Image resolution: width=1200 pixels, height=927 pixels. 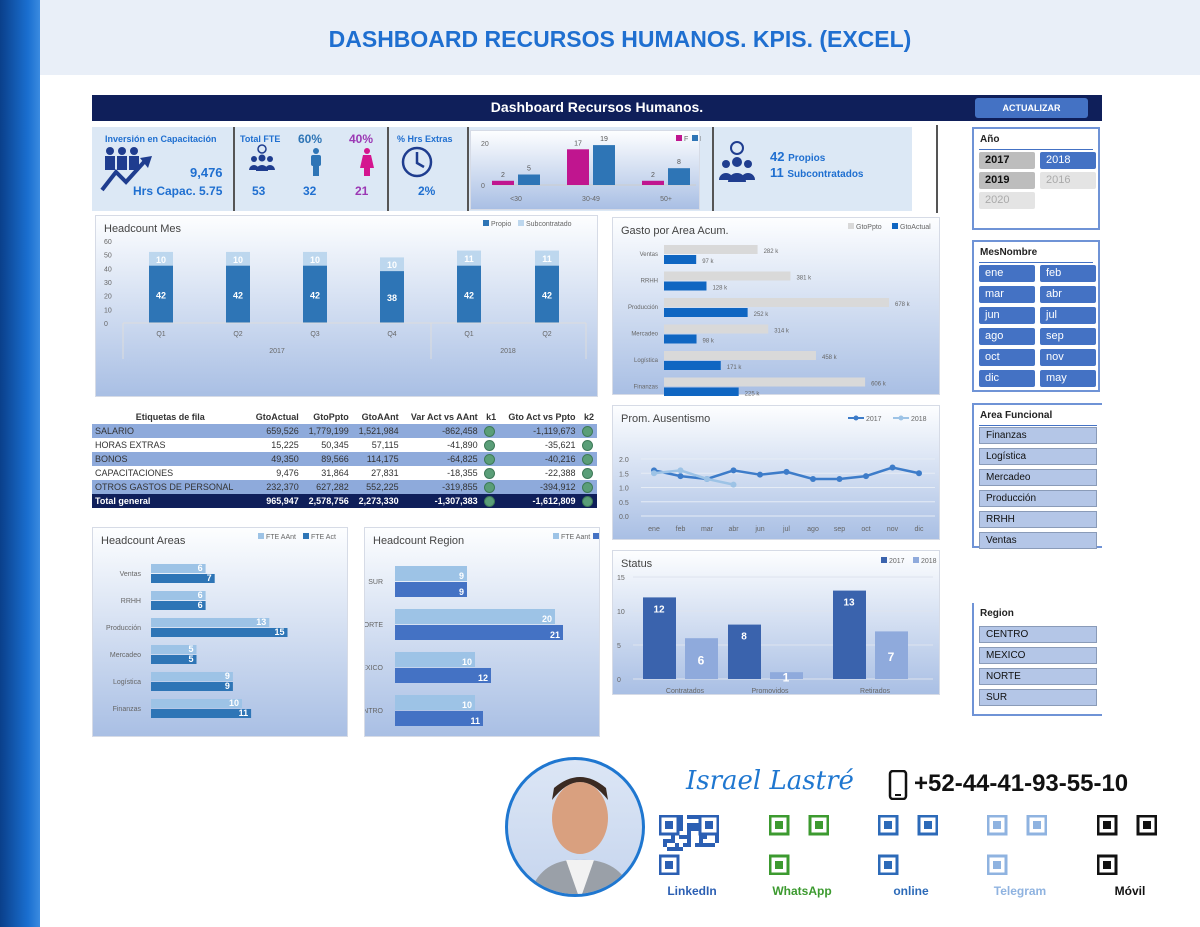 What do you see at coordinates (1068, 378) in the screenshot?
I see `month-option-may: may` at bounding box center [1068, 378].